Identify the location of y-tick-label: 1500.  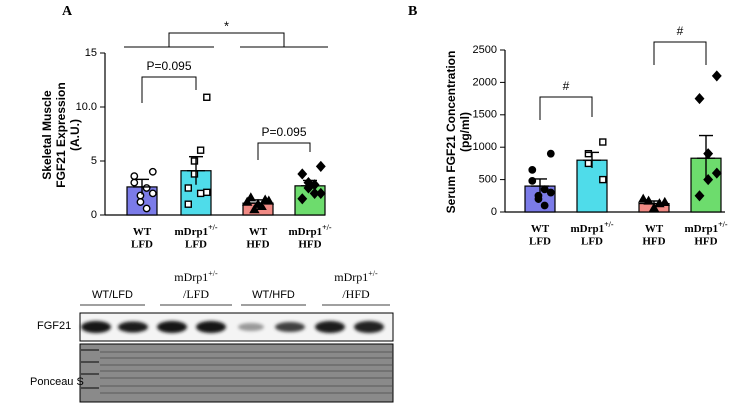
(485, 115).